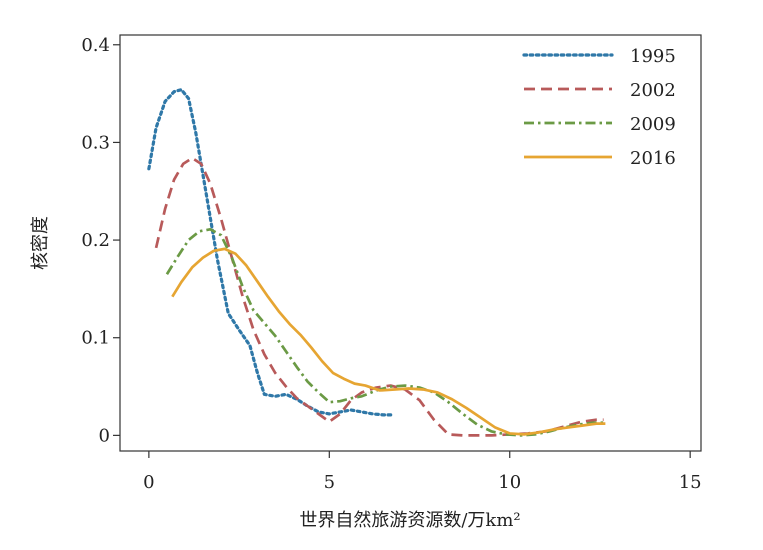 Image resolution: width=763 pixels, height=550 pixels. Describe the element at coordinates (95, 142) in the screenshot. I see `y-tick-label: 0.3` at that location.